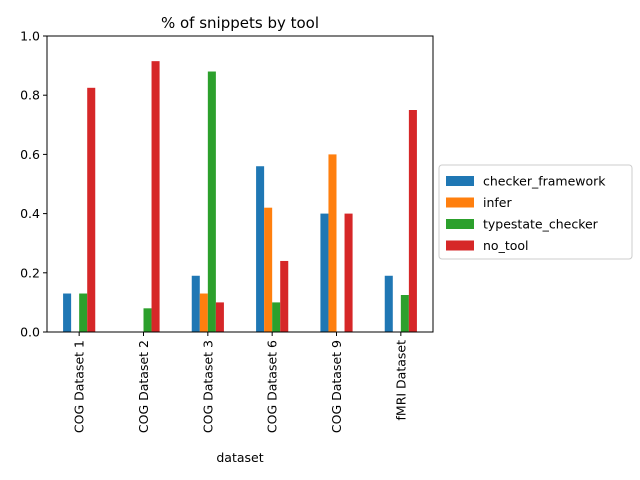 The height and width of the screenshot is (480, 640). Describe the element at coordinates (30, 36) in the screenshot. I see `y-tick-label: 1.0` at that location.